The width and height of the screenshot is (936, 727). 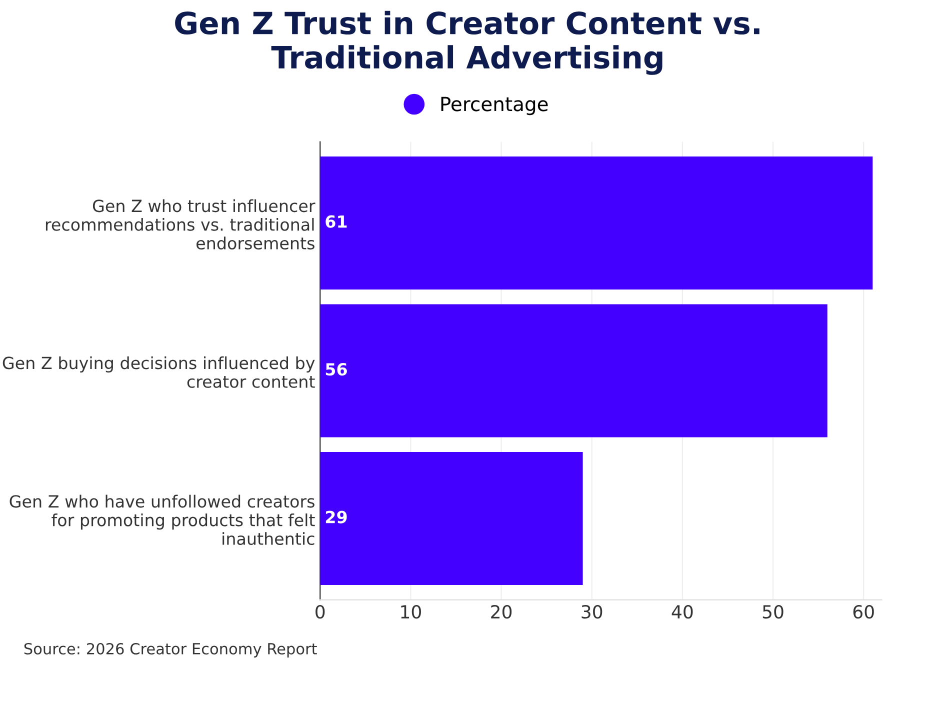 I want to click on chart-title: Gen Z Trust in Creator Content vs. Traditional Advertising, so click(x=467, y=42).